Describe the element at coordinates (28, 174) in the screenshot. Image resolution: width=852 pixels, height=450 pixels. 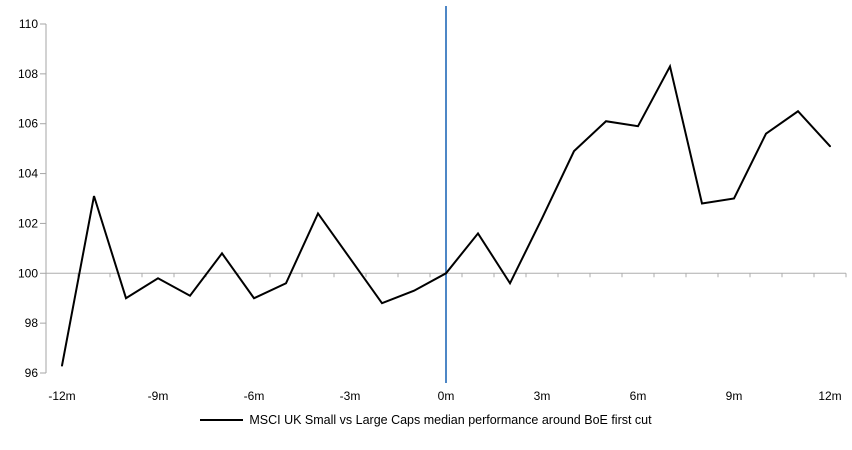
I see `y-axis-tick-label: 104` at that location.